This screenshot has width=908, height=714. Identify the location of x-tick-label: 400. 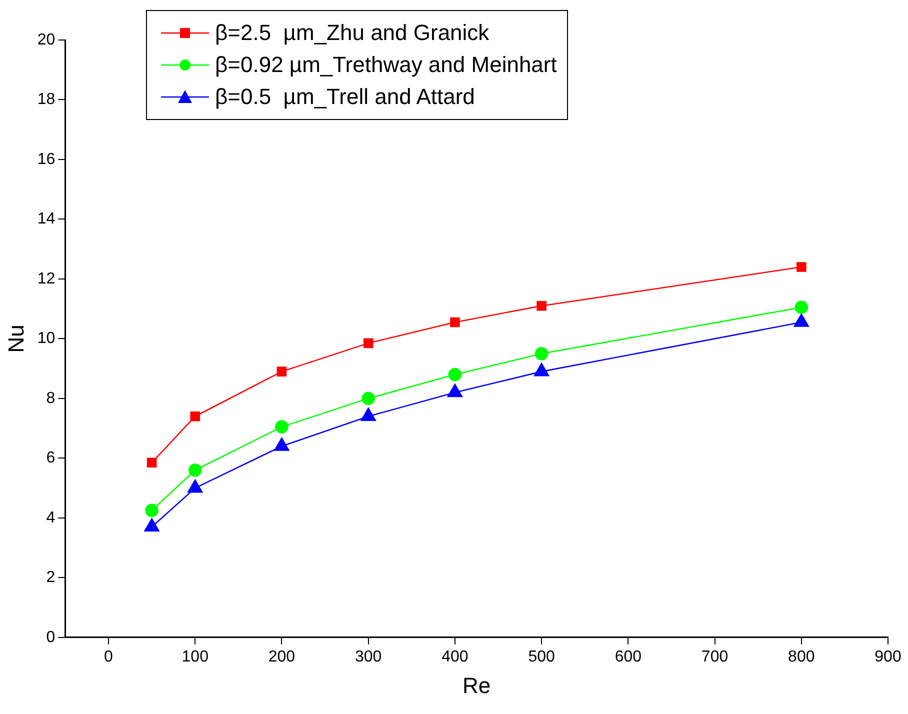
(455, 657).